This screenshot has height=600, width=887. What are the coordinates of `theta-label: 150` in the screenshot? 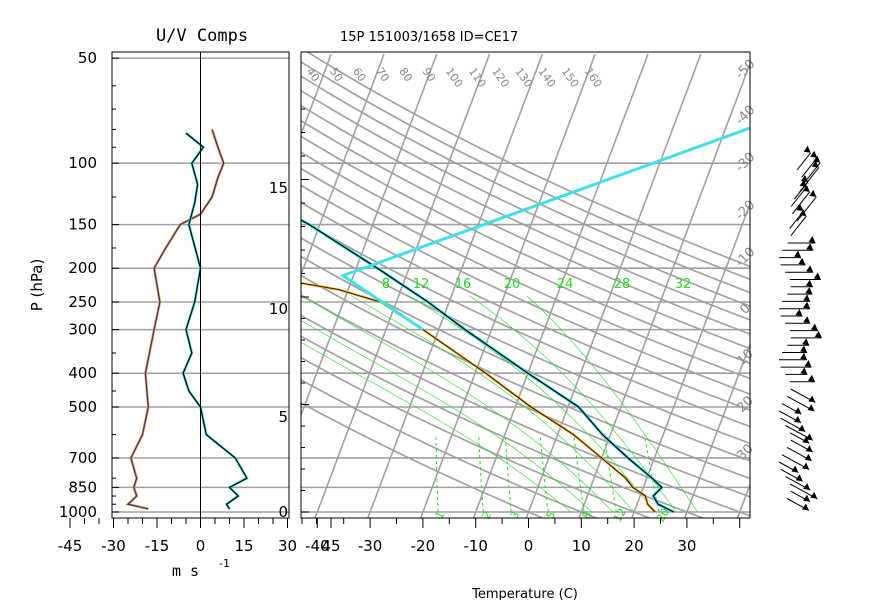 It's located at (570, 77).